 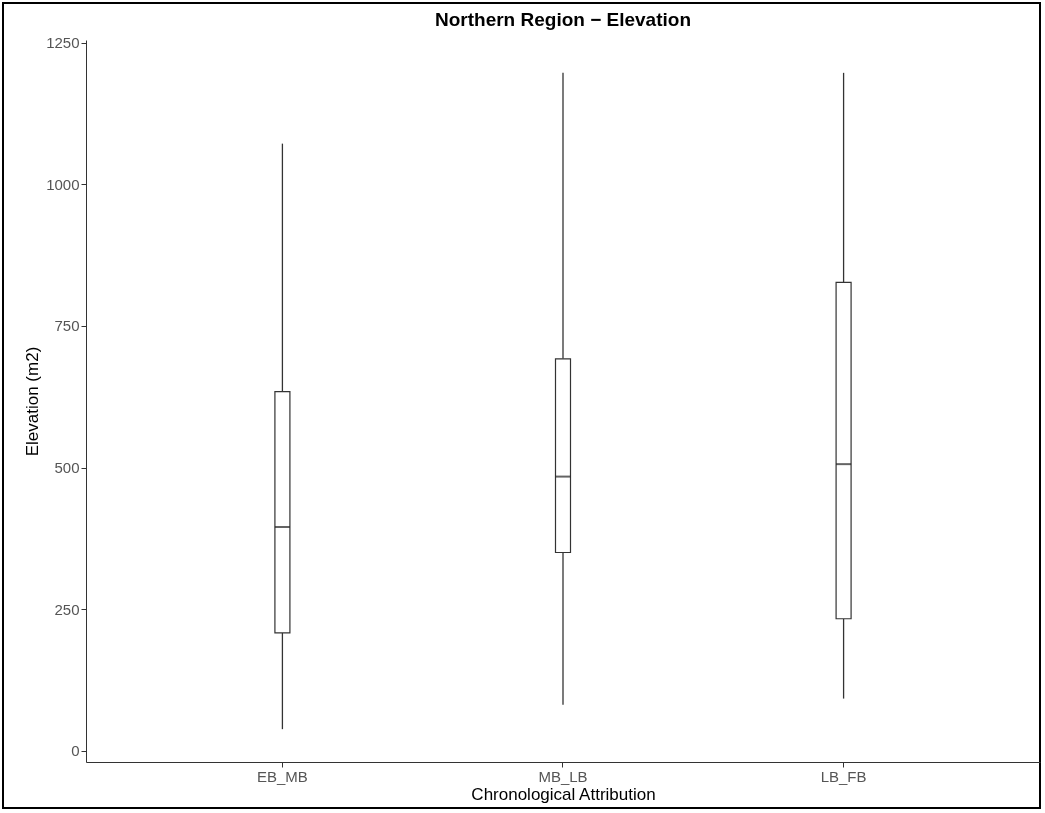 I want to click on y-tick-label: 750, so click(x=67, y=326).